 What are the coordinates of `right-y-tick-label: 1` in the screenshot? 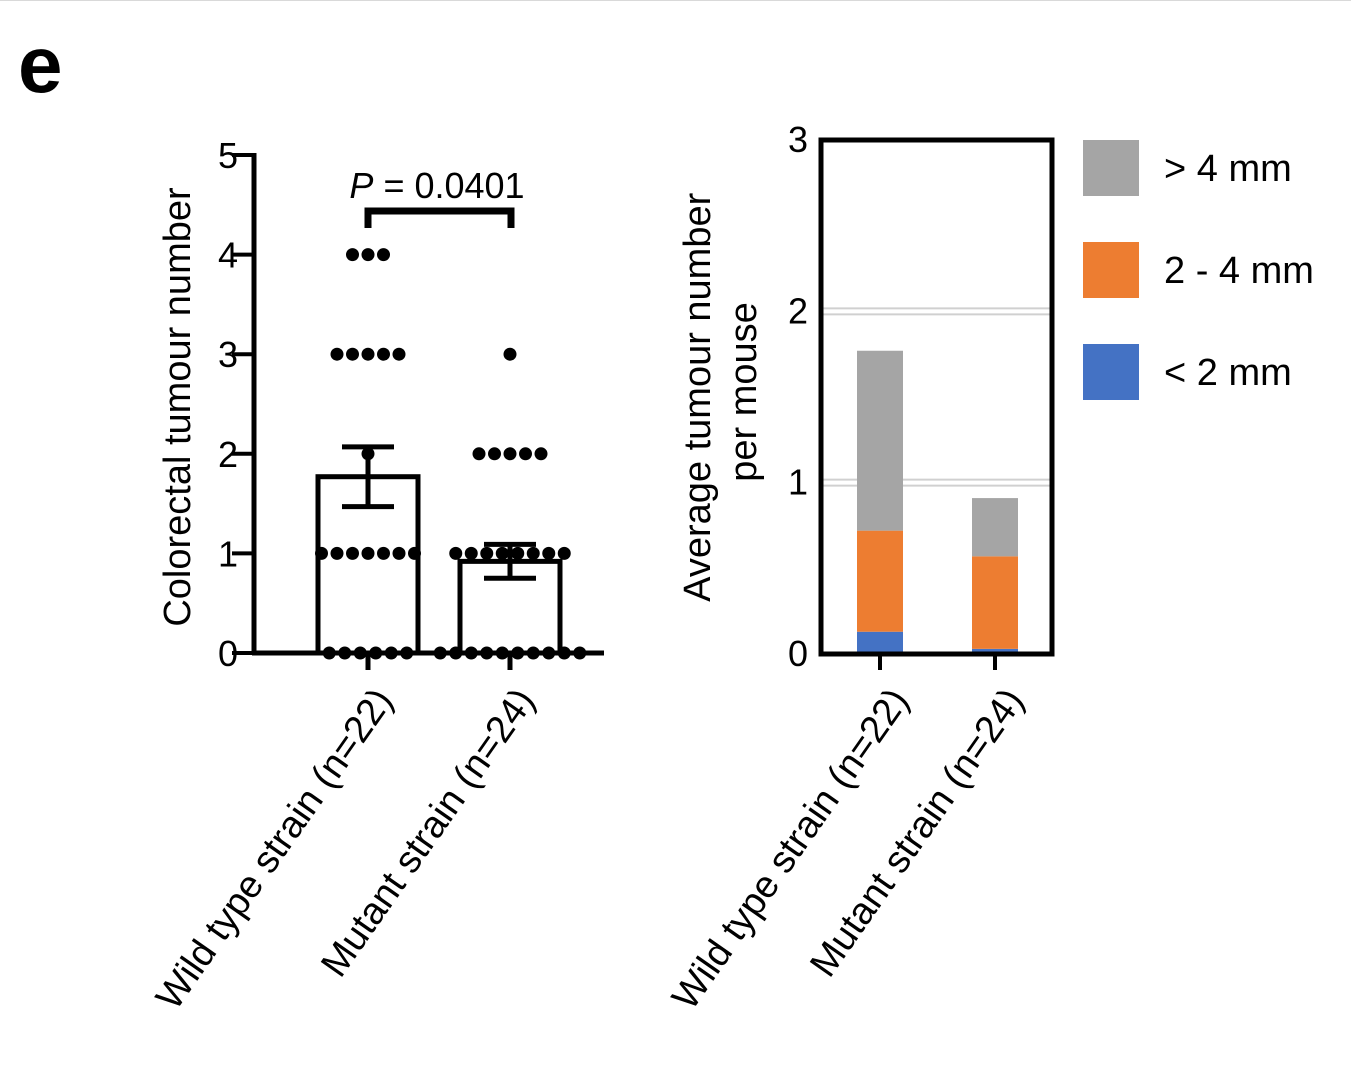 It's located at (798, 482).